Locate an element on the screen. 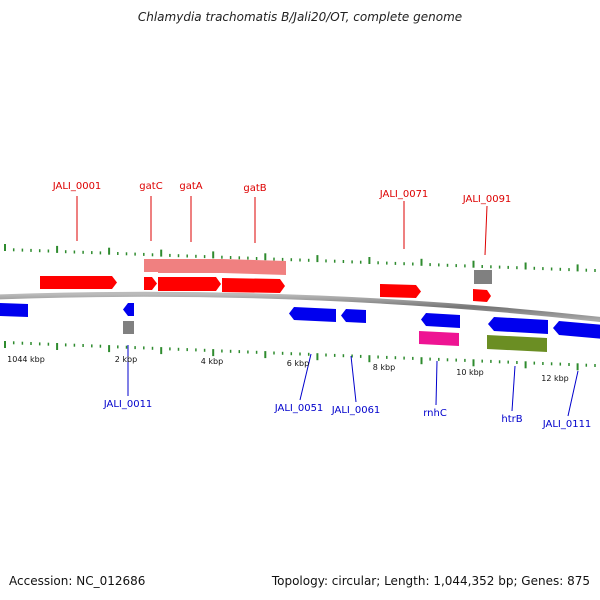 Image resolution: width=600 pixels, height=600 pixels. label-gata: gatA is located at coordinates (190, 186).